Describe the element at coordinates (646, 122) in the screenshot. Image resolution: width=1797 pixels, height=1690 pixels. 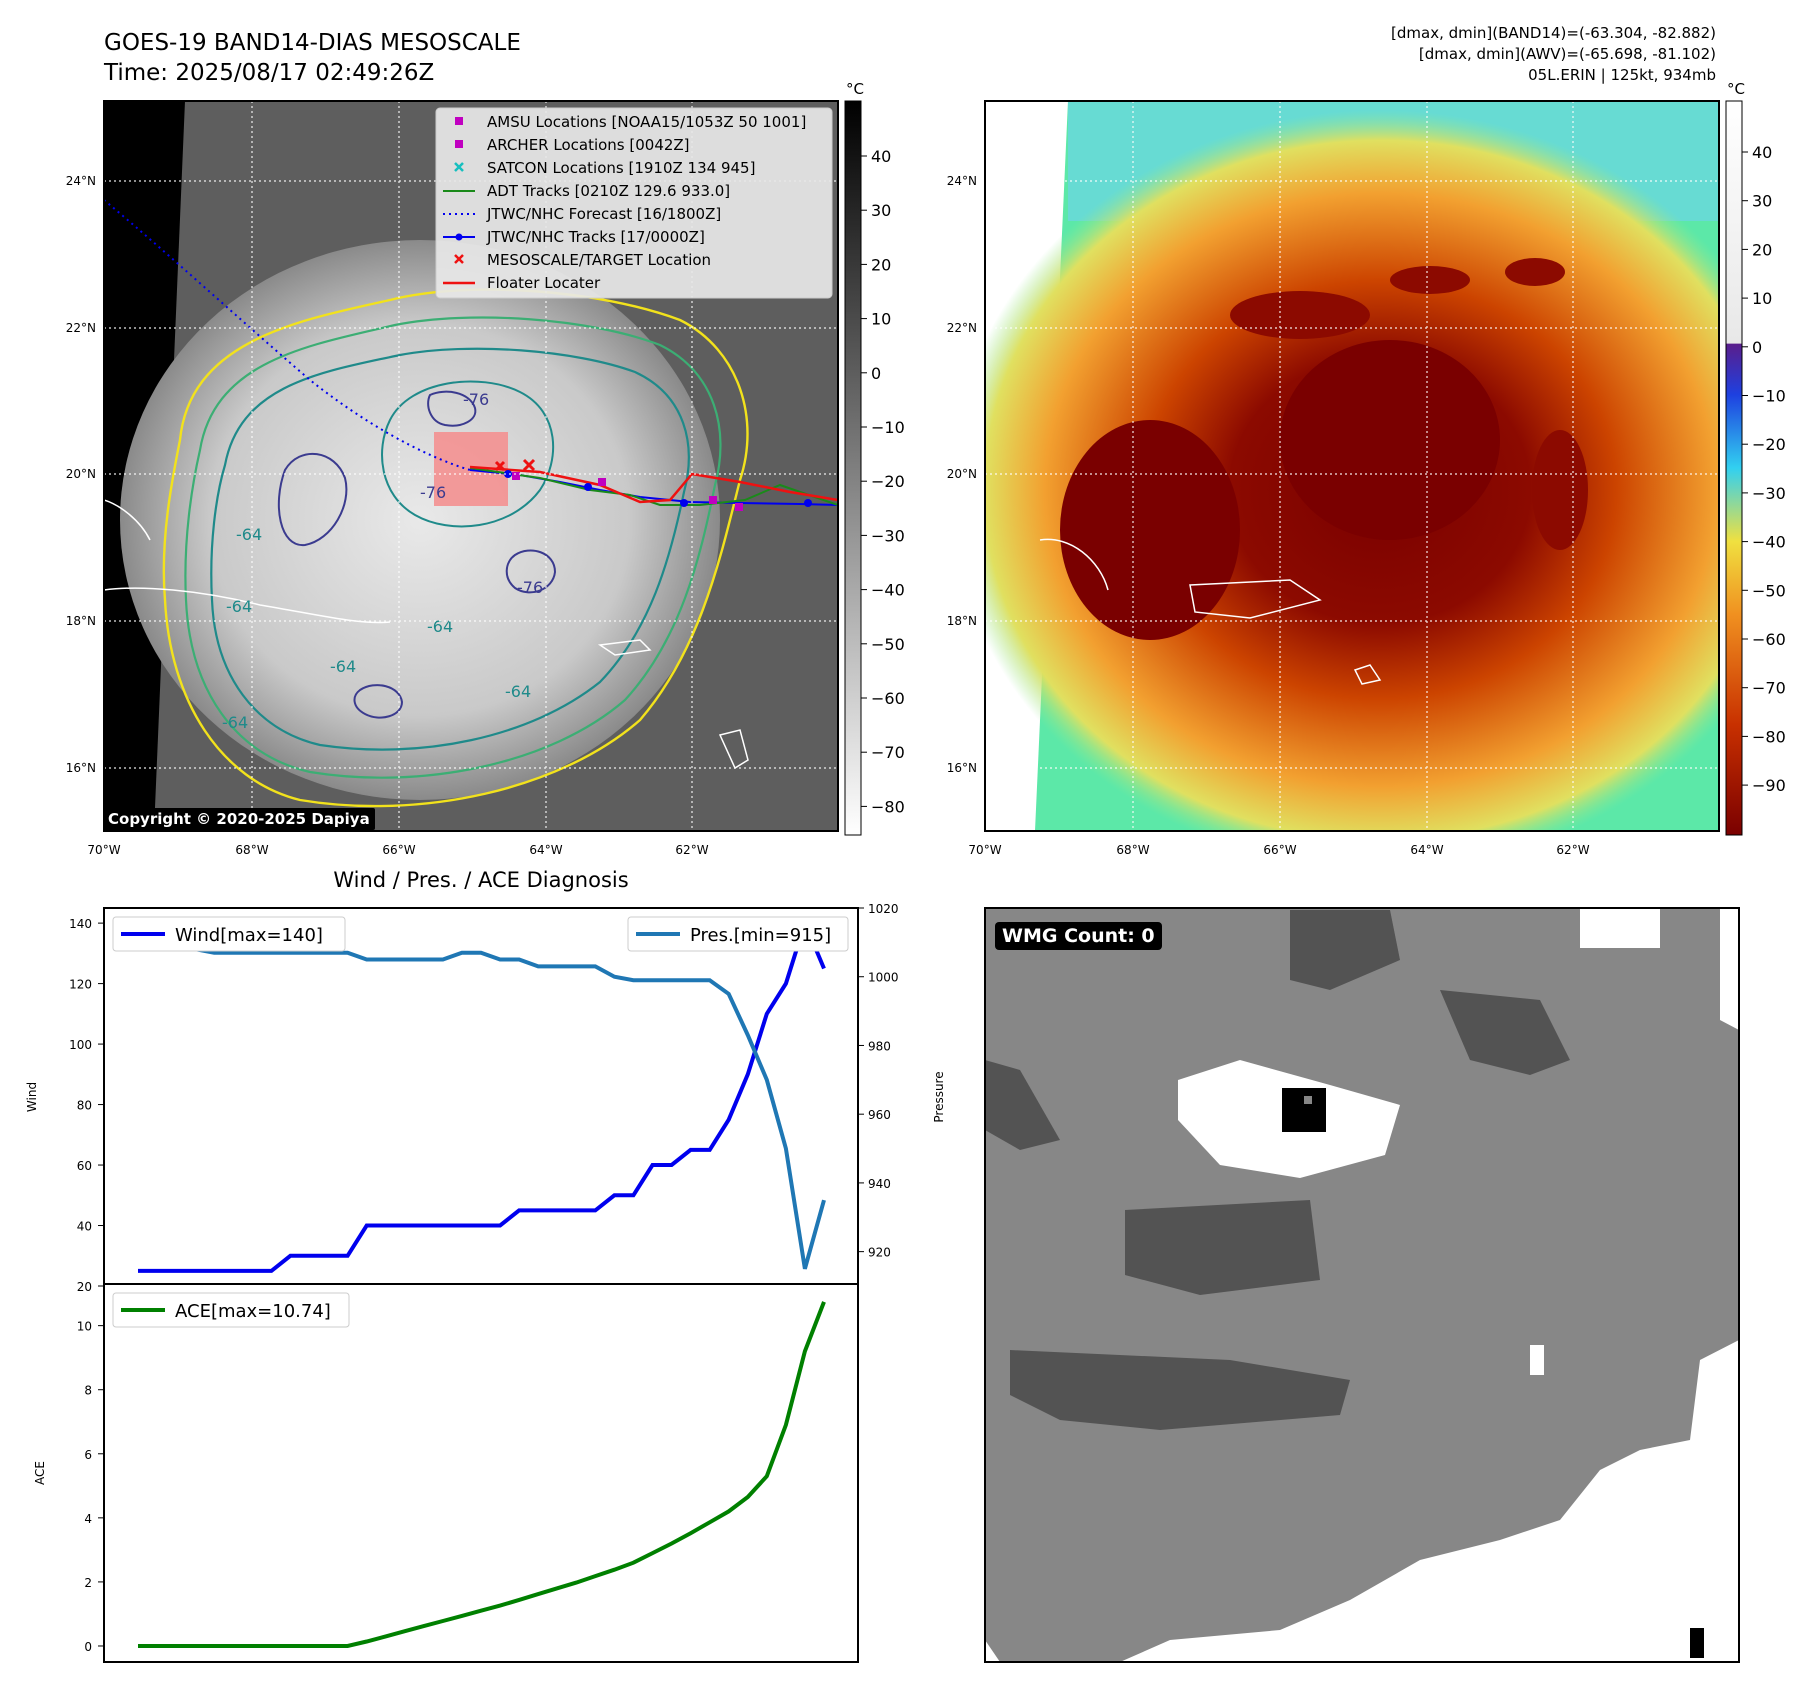
I see `legend-entry: AMSU Locations [NOAA15/1053Z 50 1001]` at that location.